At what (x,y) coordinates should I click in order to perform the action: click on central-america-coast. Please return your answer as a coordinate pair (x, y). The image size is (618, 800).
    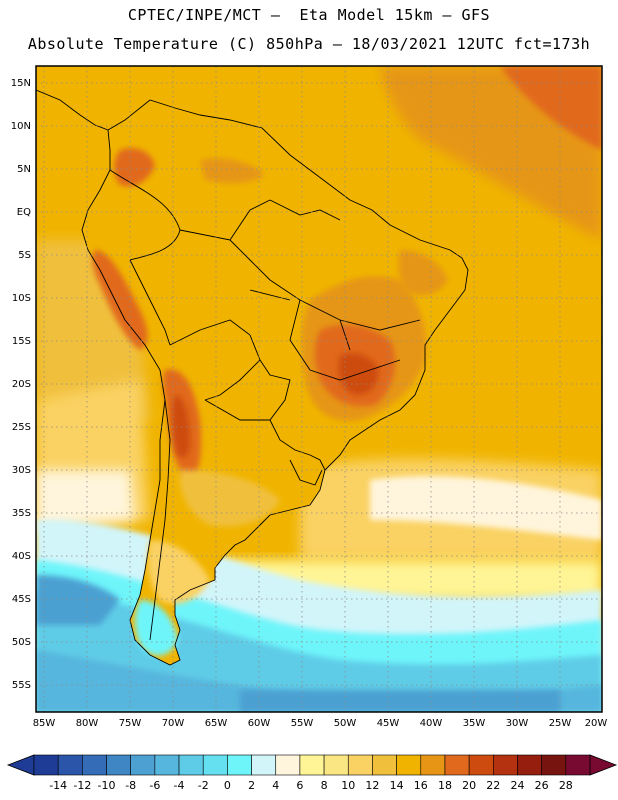
    Looking at the image, I should click on (72, 110).